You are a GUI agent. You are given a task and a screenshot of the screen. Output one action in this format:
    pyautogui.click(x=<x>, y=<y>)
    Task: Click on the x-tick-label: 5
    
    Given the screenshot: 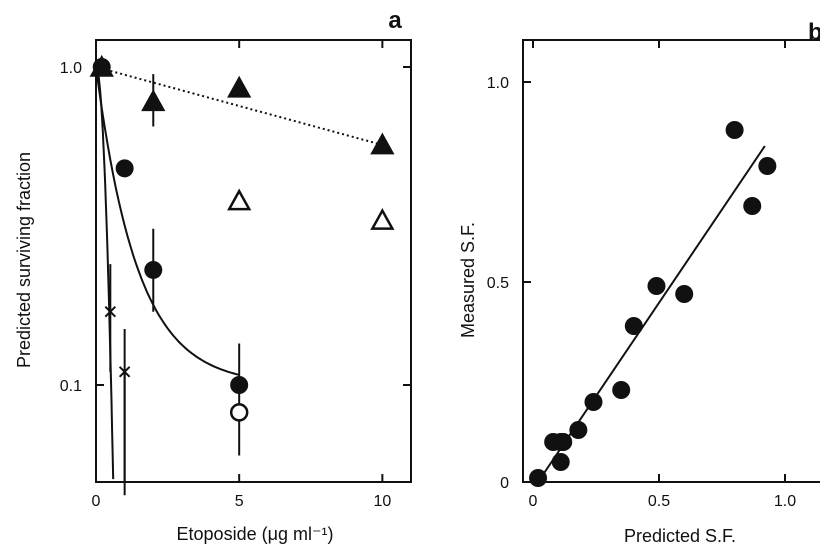 What is the action you would take?
    pyautogui.click(x=239, y=501)
    